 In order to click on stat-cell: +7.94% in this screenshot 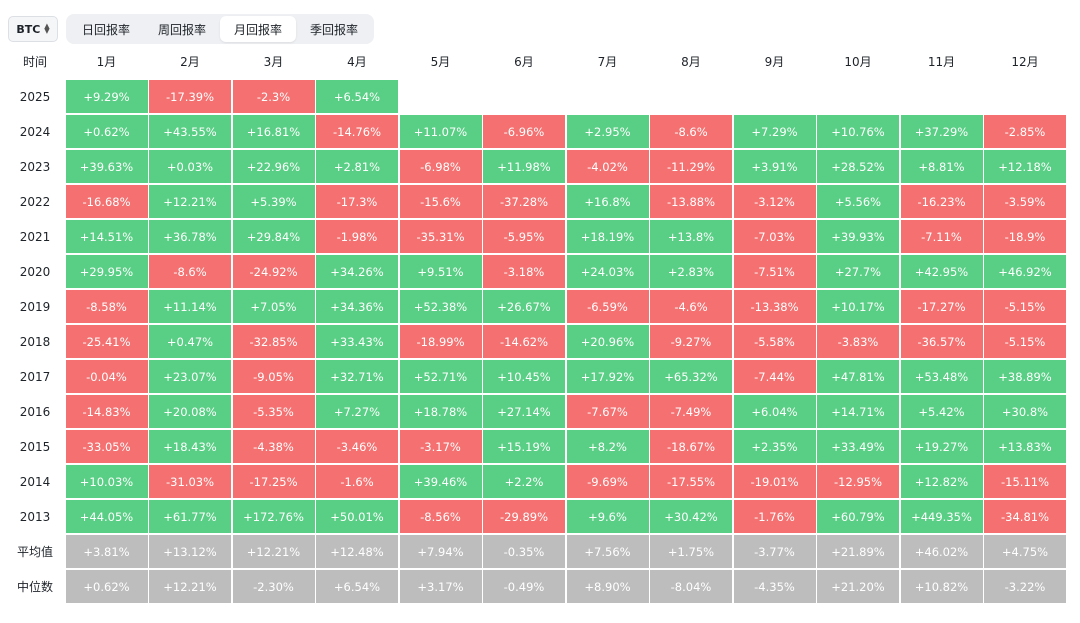, I will do `click(440, 551)`.